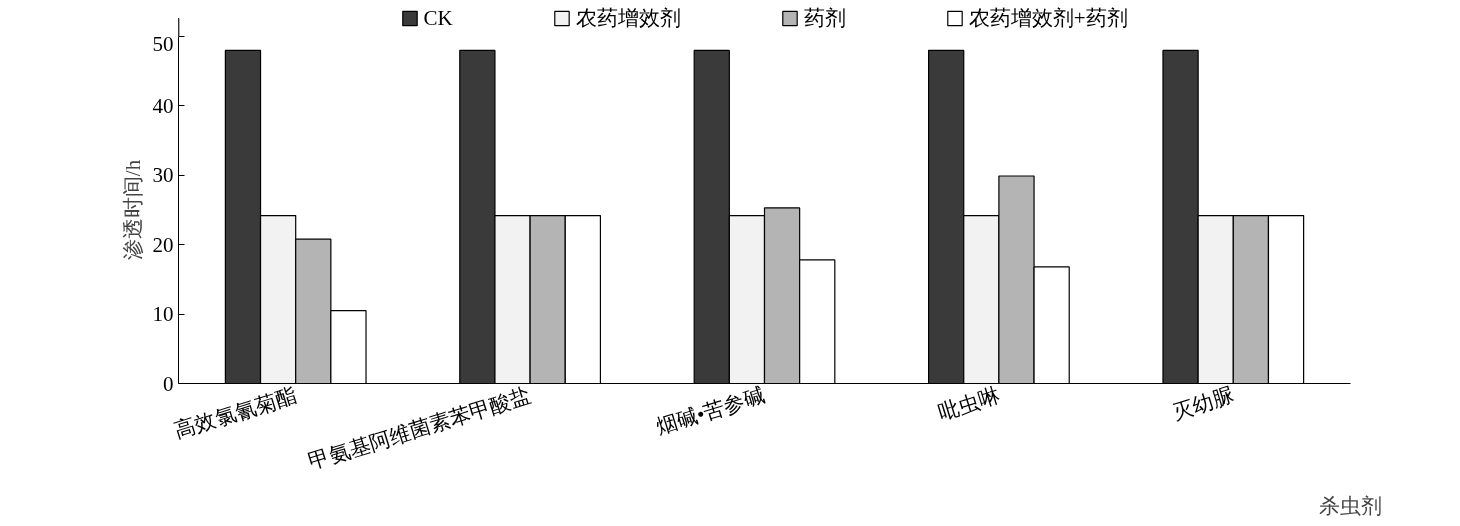 The width and height of the screenshot is (1460, 526). What do you see at coordinates (163, 43) in the screenshot?
I see `y-tick-label: 50` at bounding box center [163, 43].